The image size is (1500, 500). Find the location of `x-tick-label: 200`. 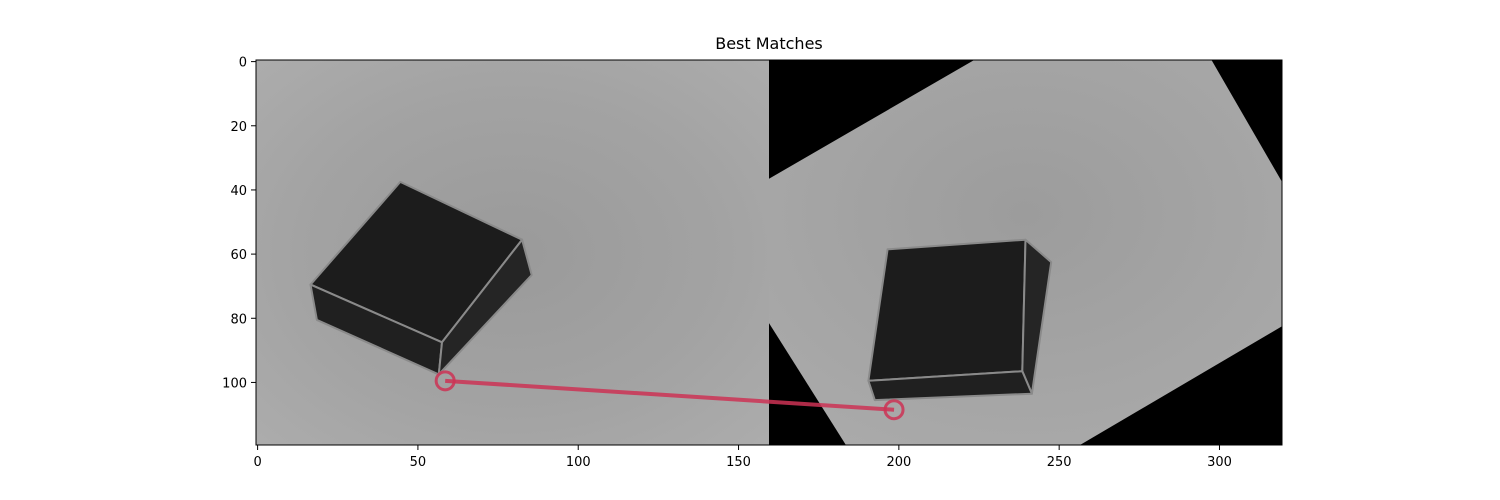

x-tick-label: 200 is located at coordinates (898, 462).